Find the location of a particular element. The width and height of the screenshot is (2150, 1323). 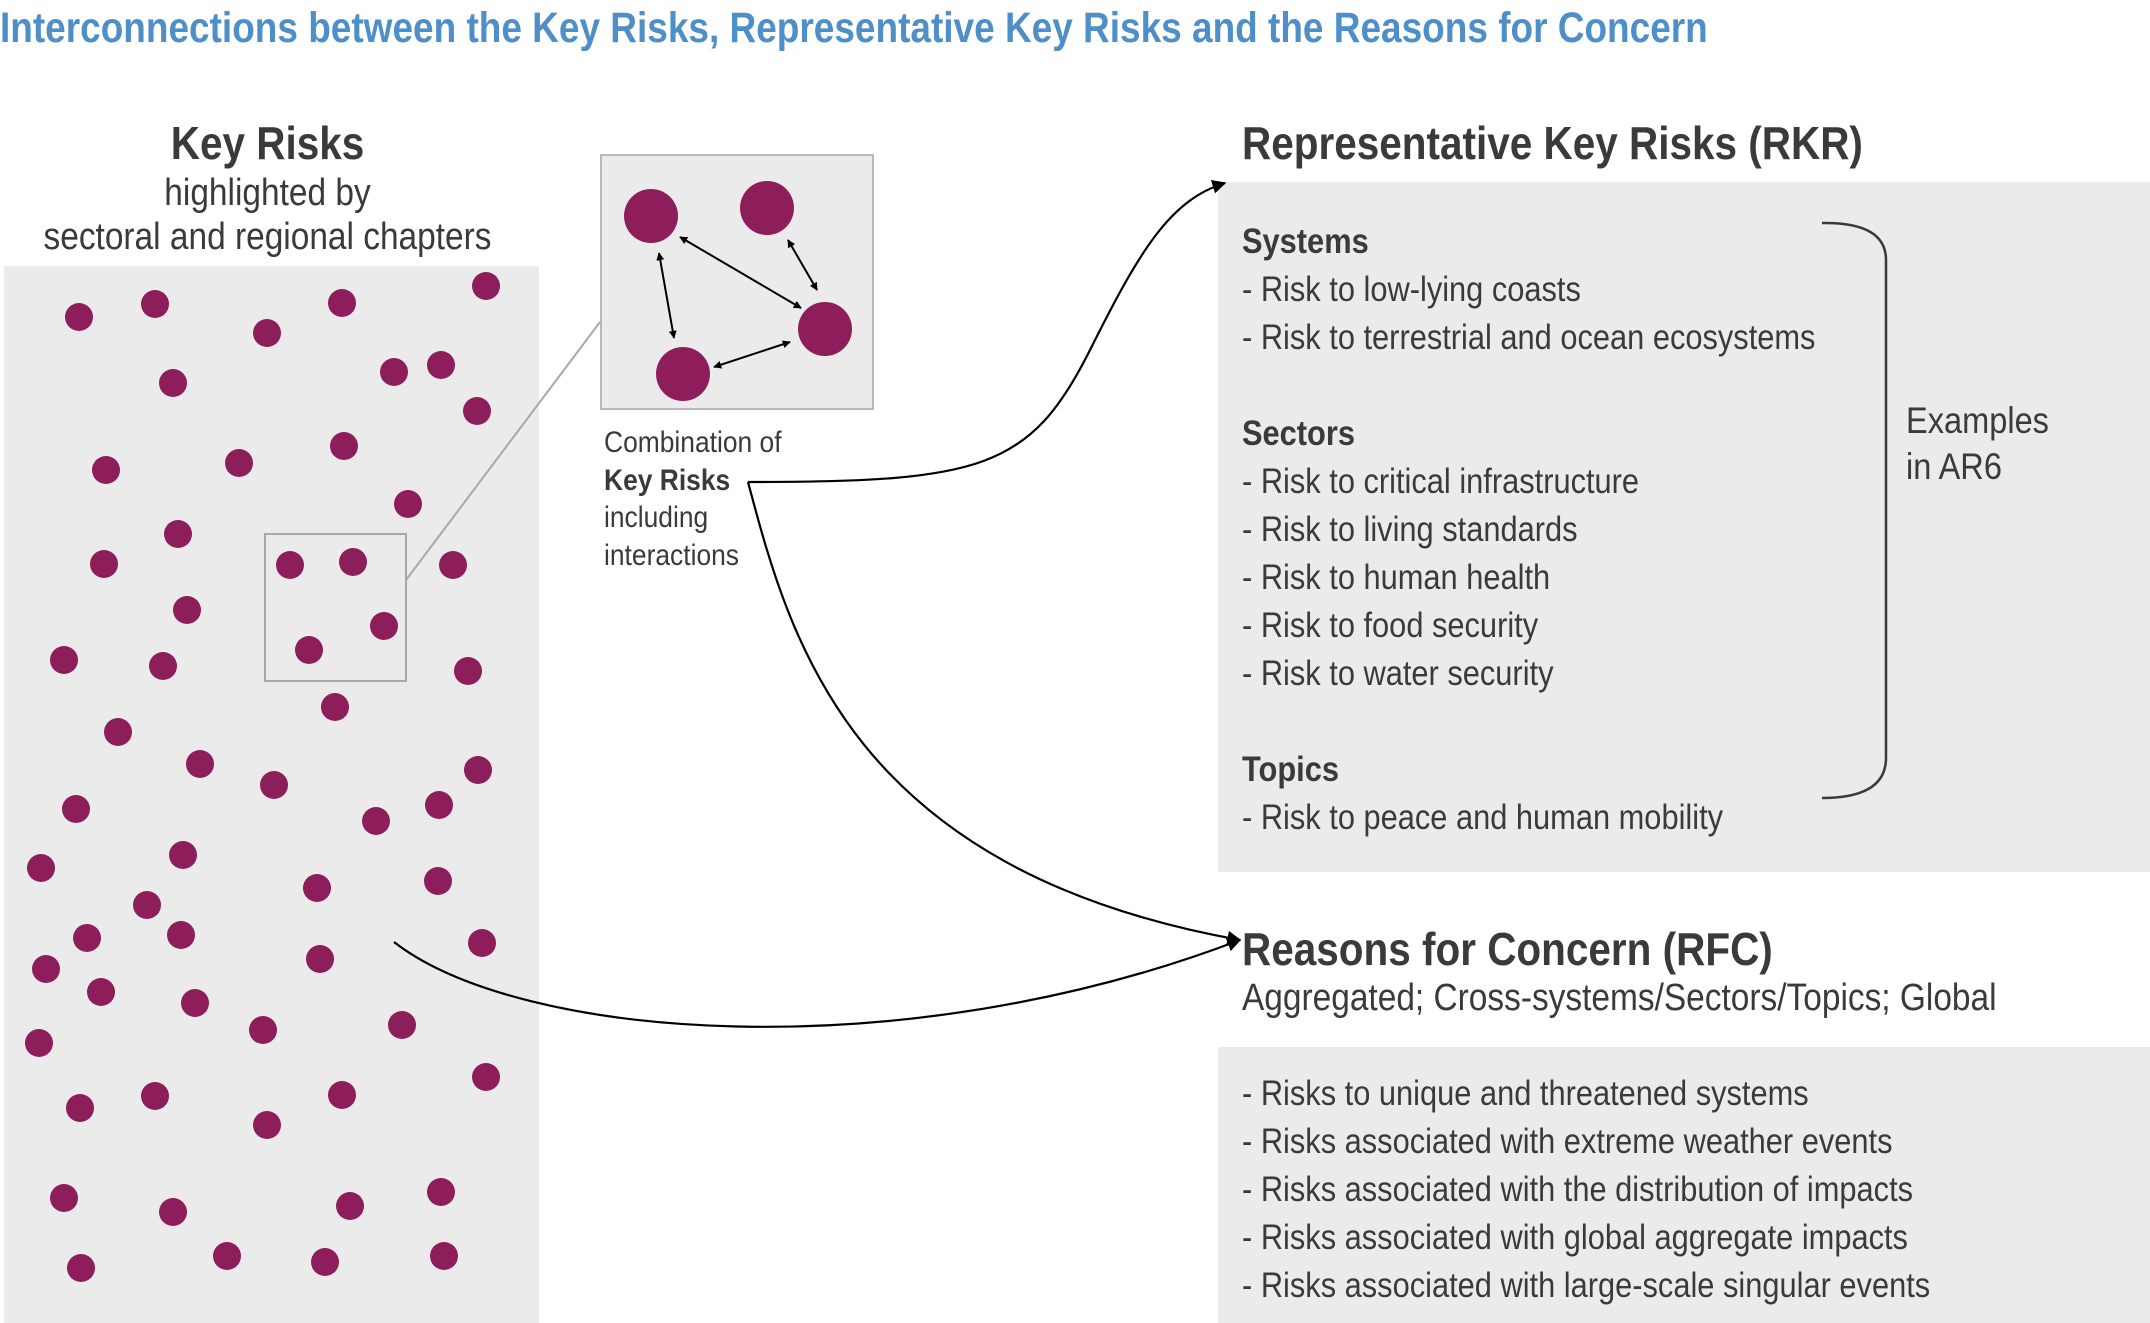

rkr-group-topics: Topics is located at coordinates (1290, 769).